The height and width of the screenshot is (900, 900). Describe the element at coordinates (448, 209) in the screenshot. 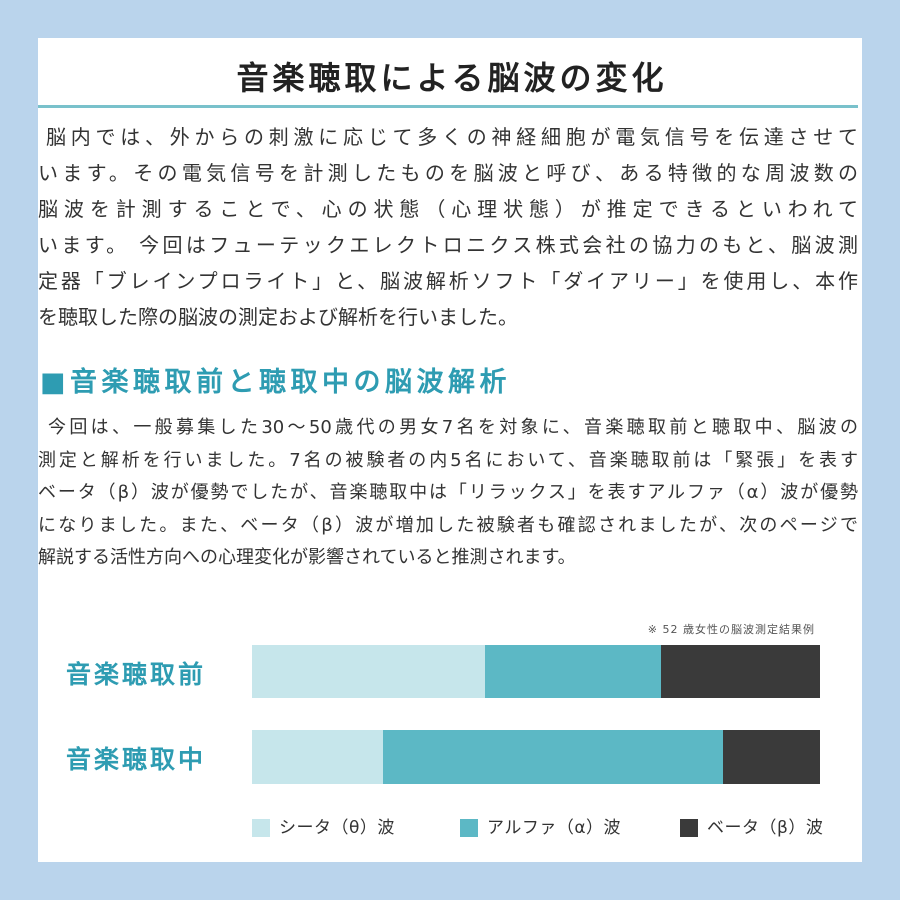

I see `intro-line: 脳波を計測することで、心の状態（心理状態）が推定できるといわれて` at that location.